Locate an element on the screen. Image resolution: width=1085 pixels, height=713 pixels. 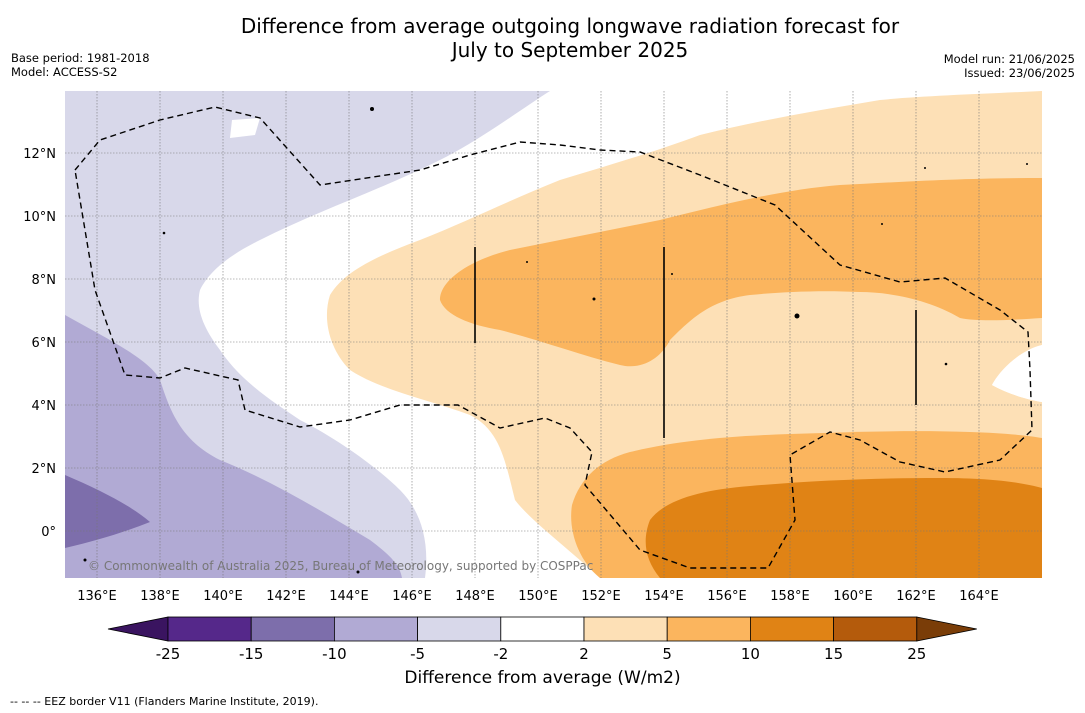
model-run: Model run: 21/06/2025 is located at coordinates (1009, 59).